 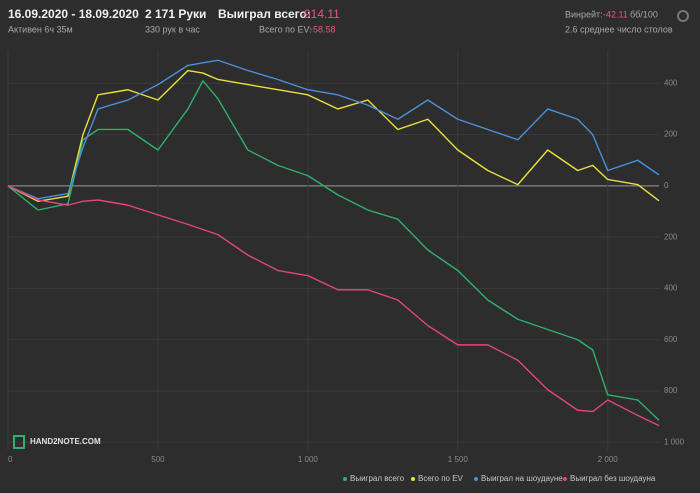 I want to click on y-tick-label: 0, so click(x=666, y=185).